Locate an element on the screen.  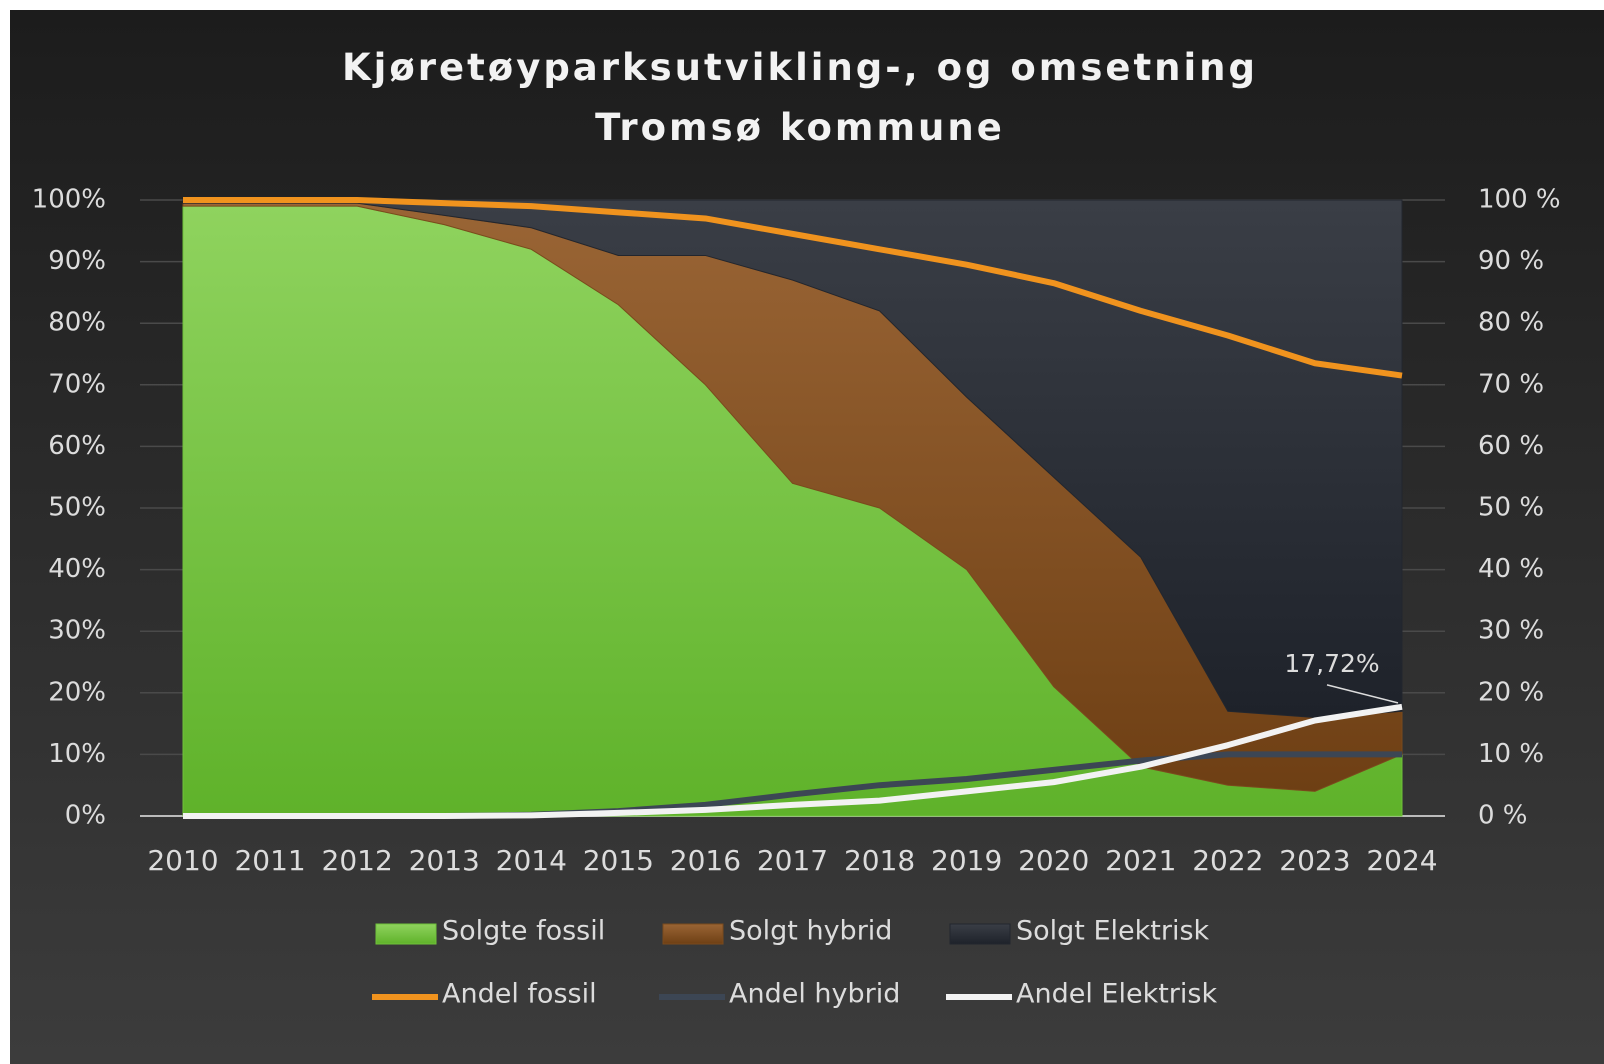
x-tick-label: 2020 is located at coordinates (1053, 860).